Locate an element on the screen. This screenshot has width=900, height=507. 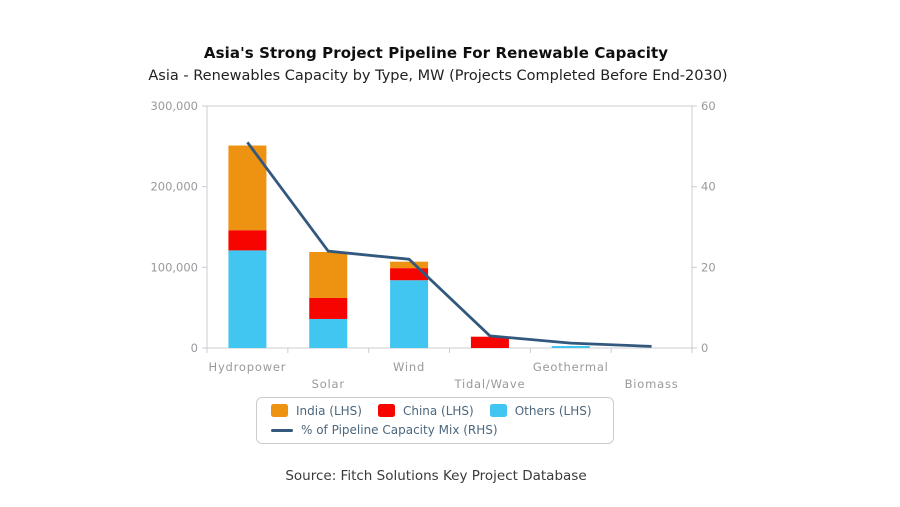
svg-text: 20 is located at coordinates (708, 267).